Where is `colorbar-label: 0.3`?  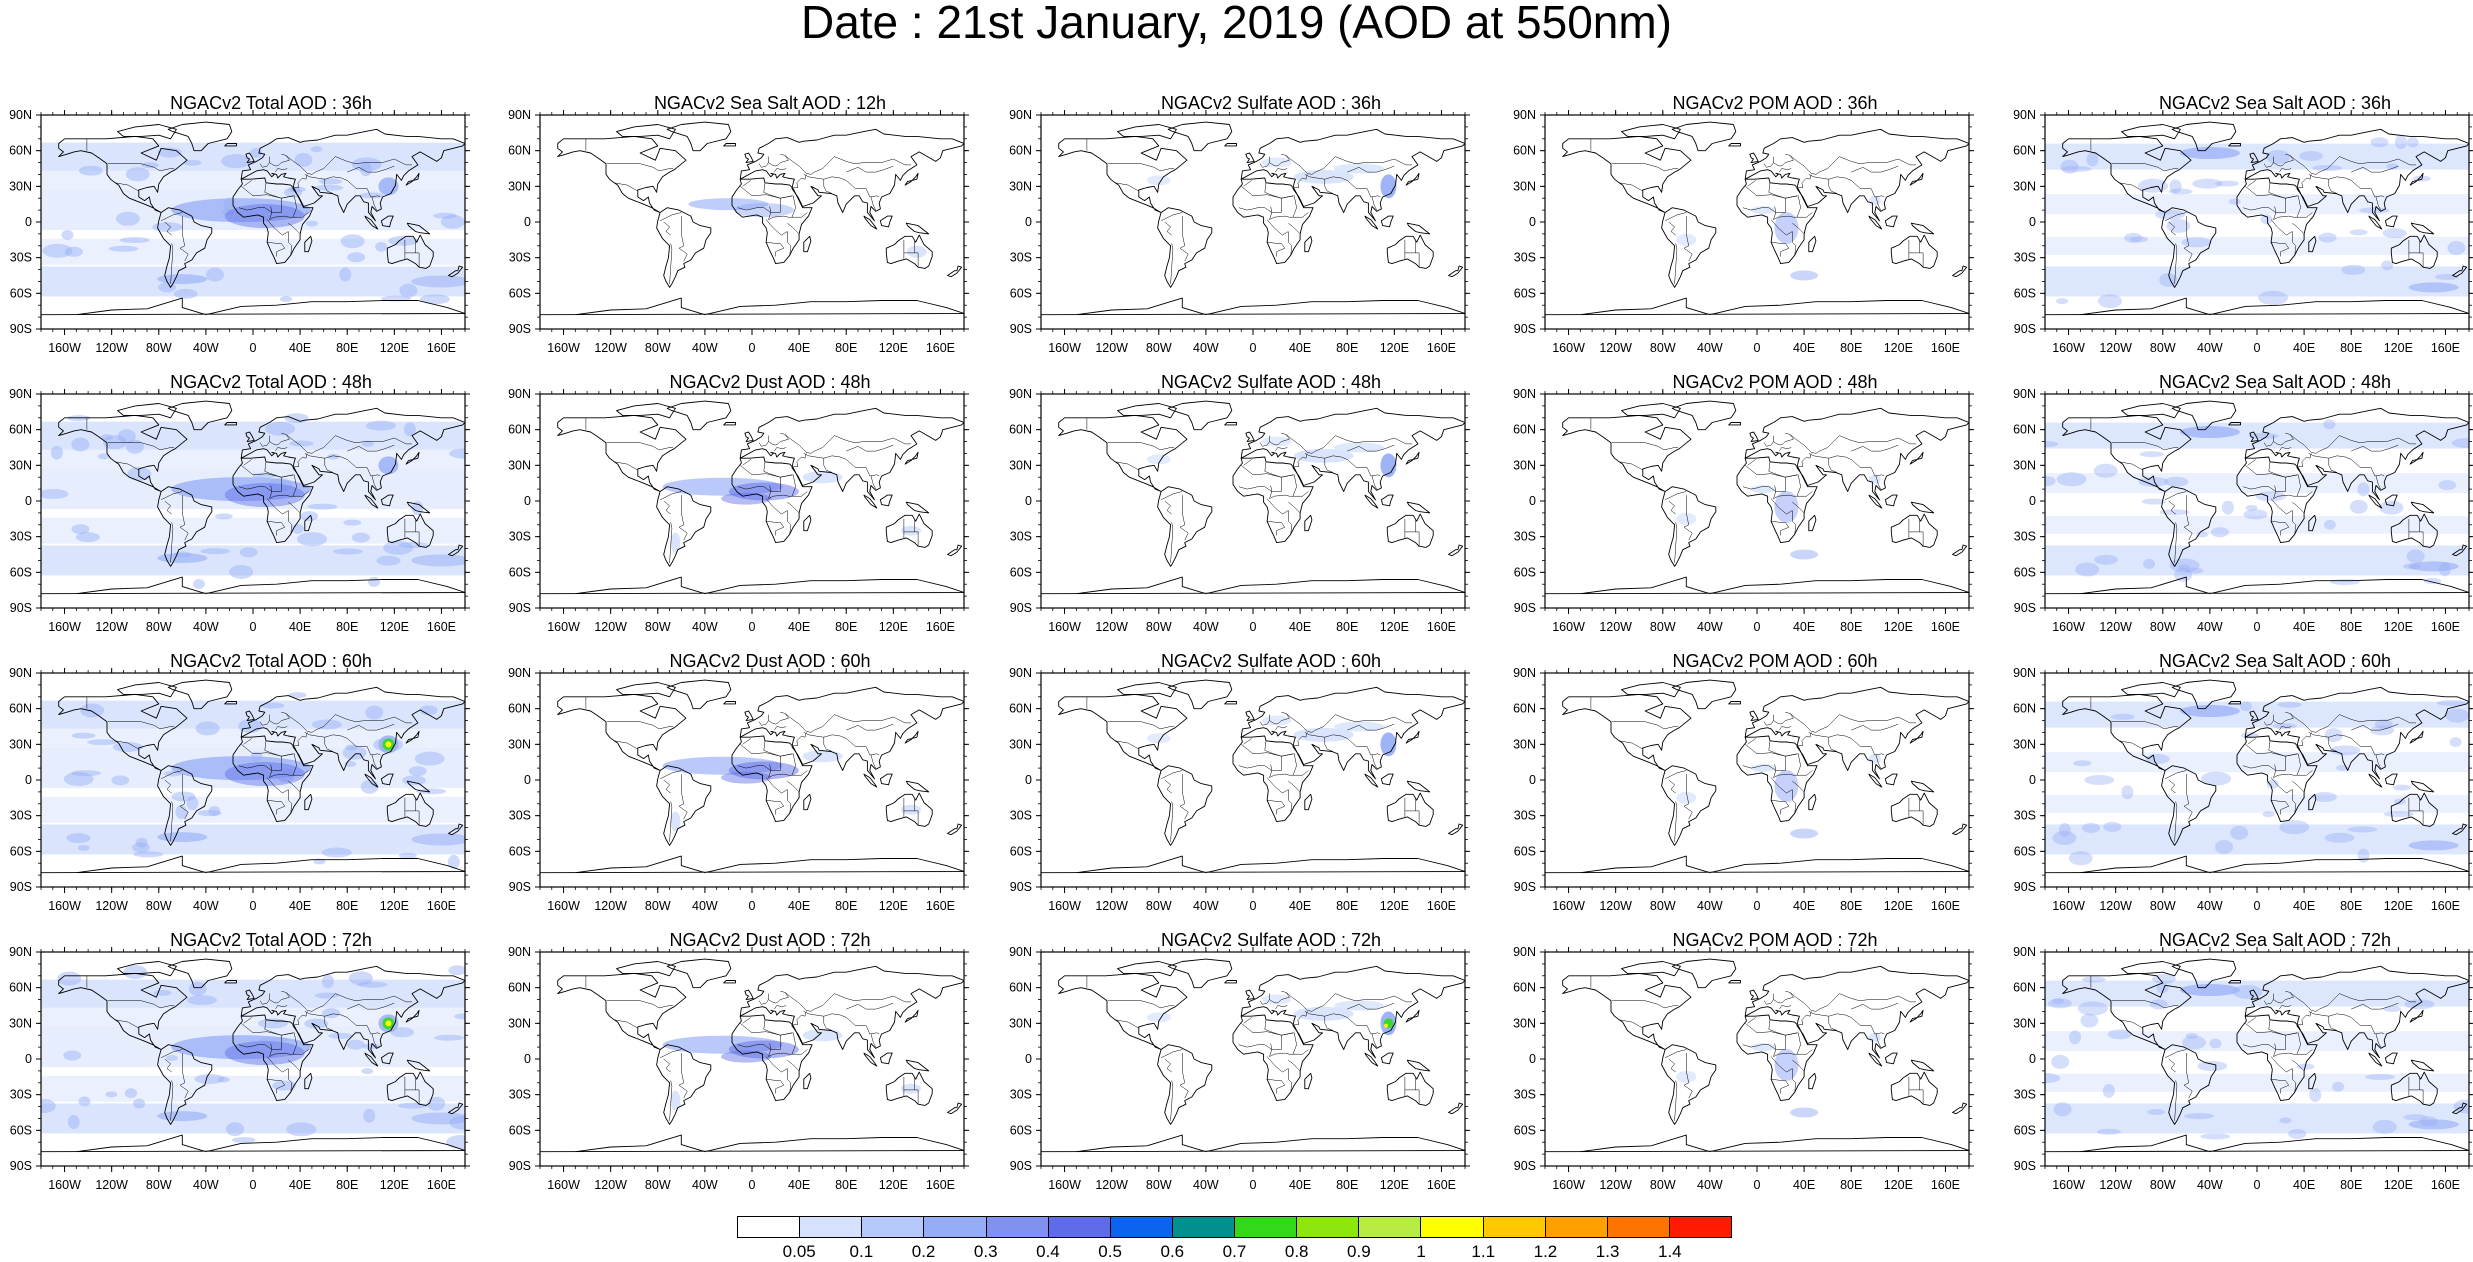
colorbar-label: 0.3 is located at coordinates (985, 1251).